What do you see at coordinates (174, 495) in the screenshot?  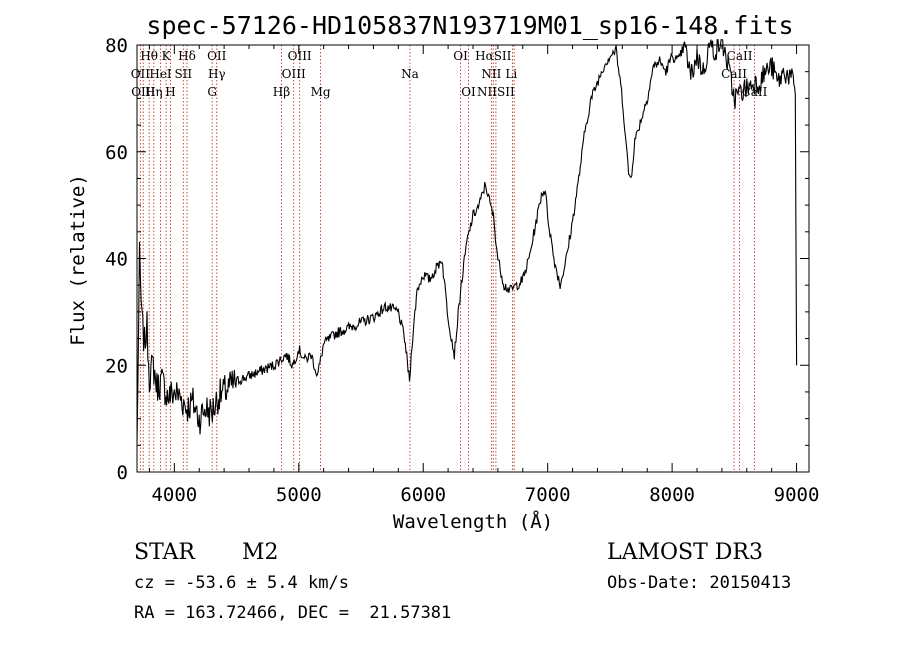 I see `x-tick-label: 4000` at bounding box center [174, 495].